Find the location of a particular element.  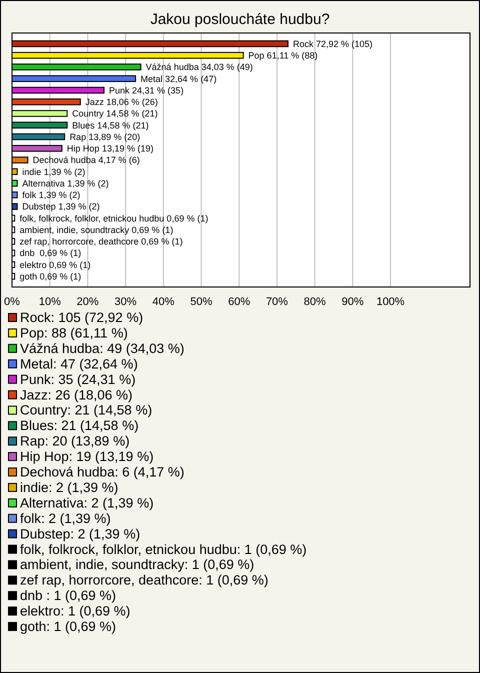

x-tick-label: 70% is located at coordinates (277, 302).